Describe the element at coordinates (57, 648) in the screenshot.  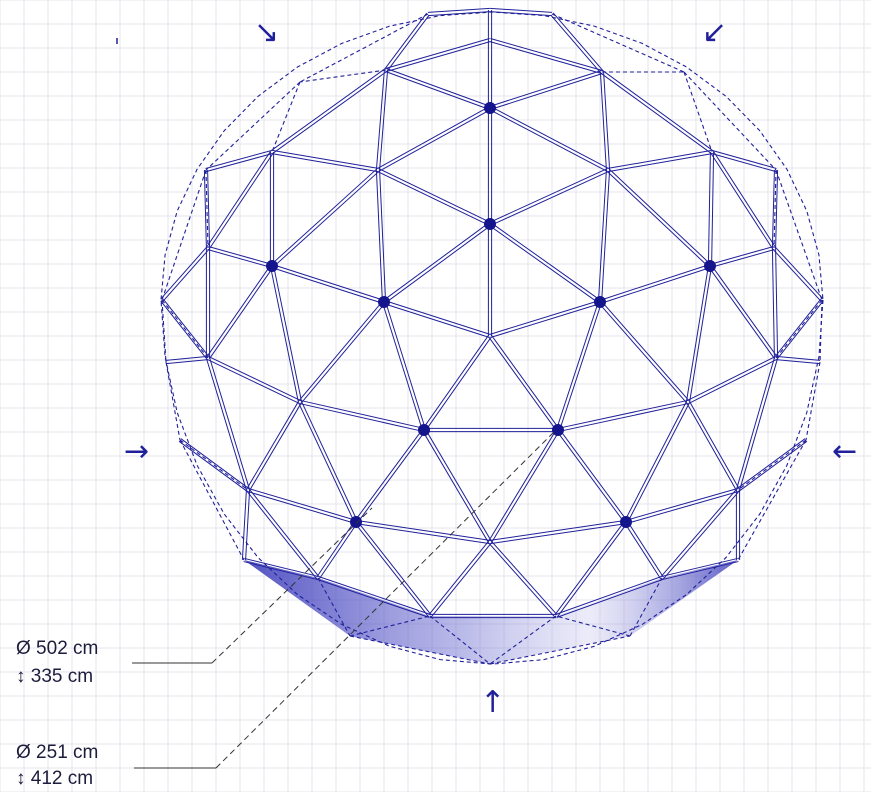
I see `dimension-1-diameter: Ø 502 cm` at that location.